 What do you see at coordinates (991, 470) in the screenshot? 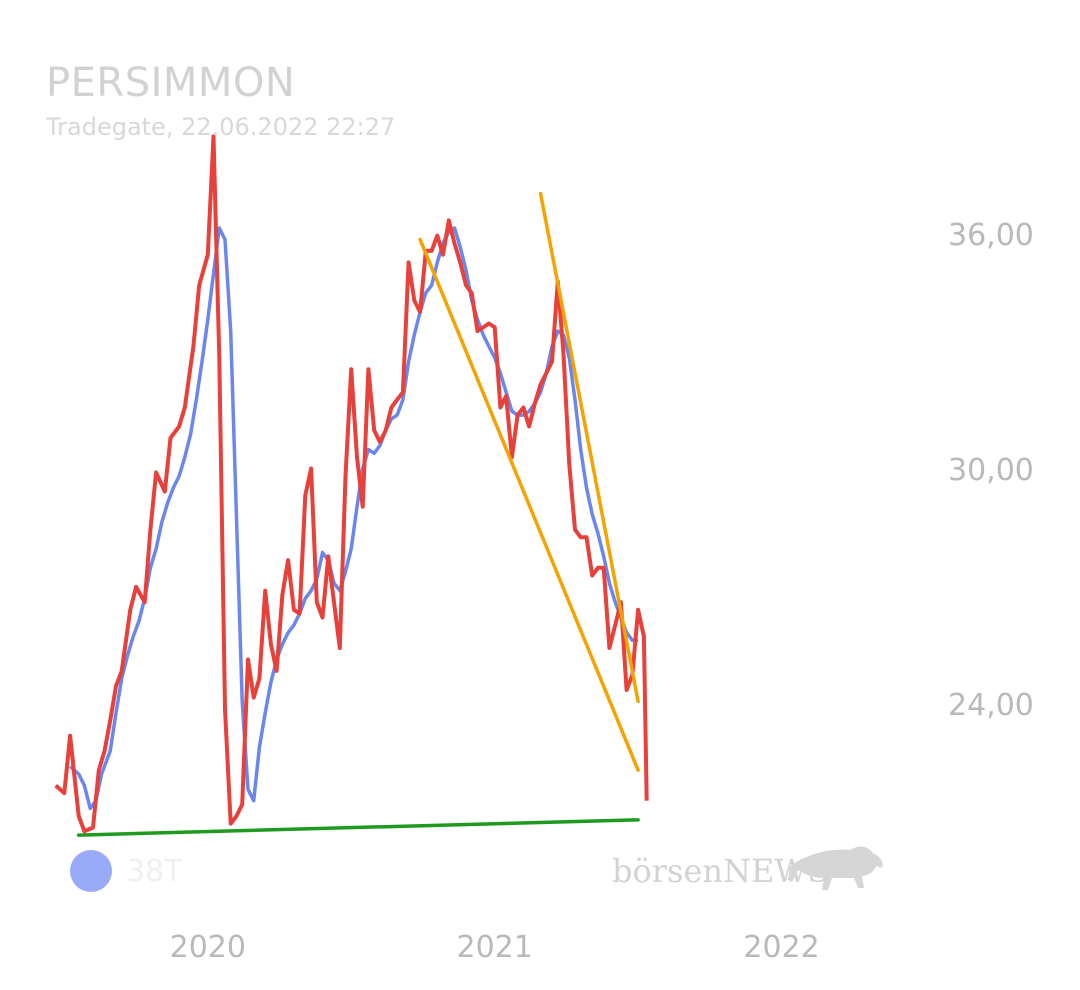
I see `y-tick-label: 30,00` at bounding box center [991, 470].